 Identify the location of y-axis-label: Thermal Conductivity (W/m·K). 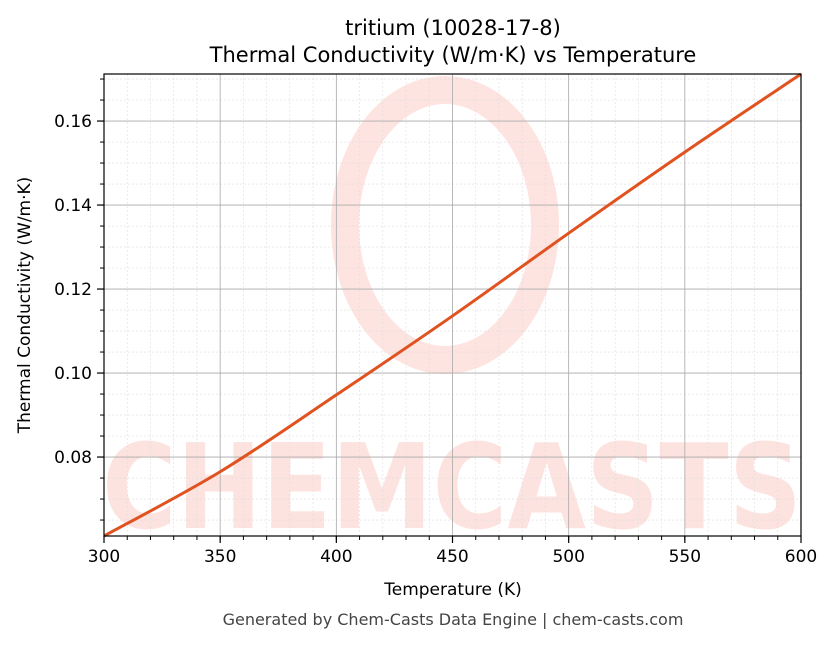
(25, 306).